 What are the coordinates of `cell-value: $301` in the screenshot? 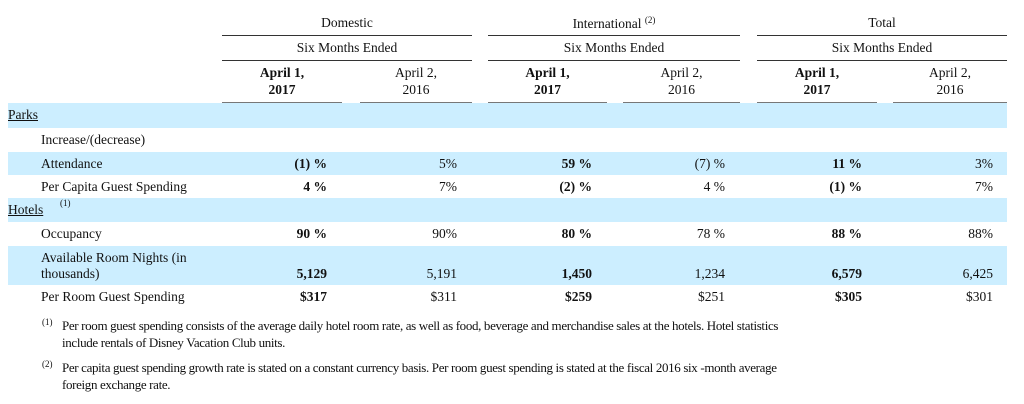 It's located at (979, 296).